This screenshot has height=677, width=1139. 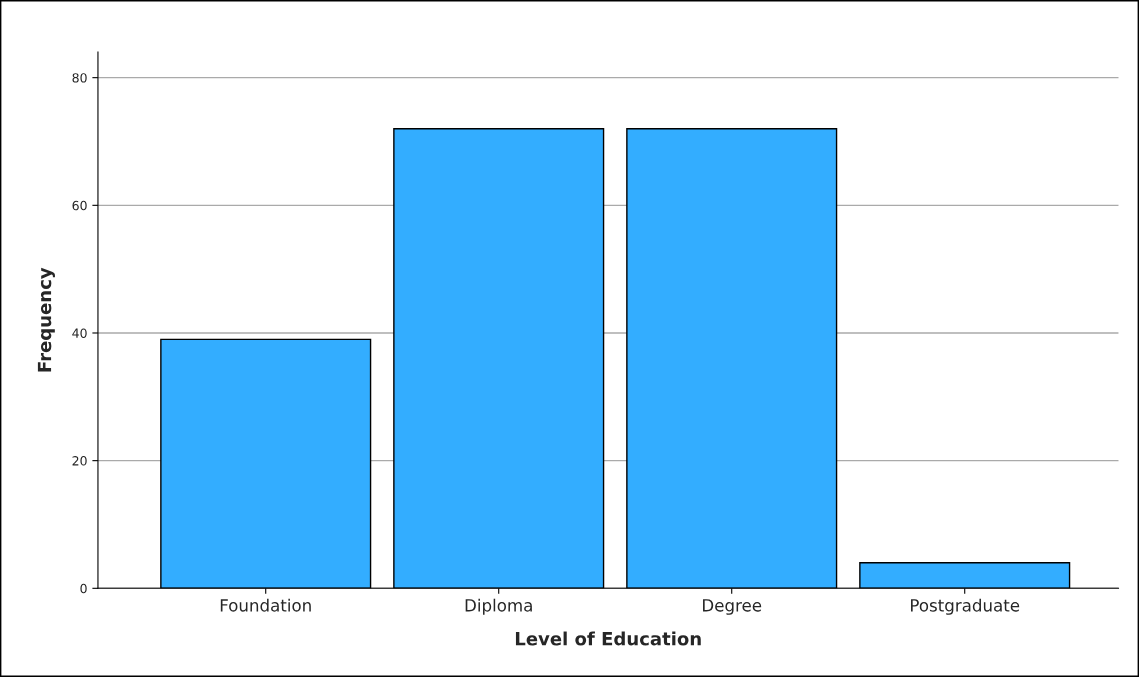 What do you see at coordinates (46, 319) in the screenshot?
I see `y-axis-title: Frequency` at bounding box center [46, 319].